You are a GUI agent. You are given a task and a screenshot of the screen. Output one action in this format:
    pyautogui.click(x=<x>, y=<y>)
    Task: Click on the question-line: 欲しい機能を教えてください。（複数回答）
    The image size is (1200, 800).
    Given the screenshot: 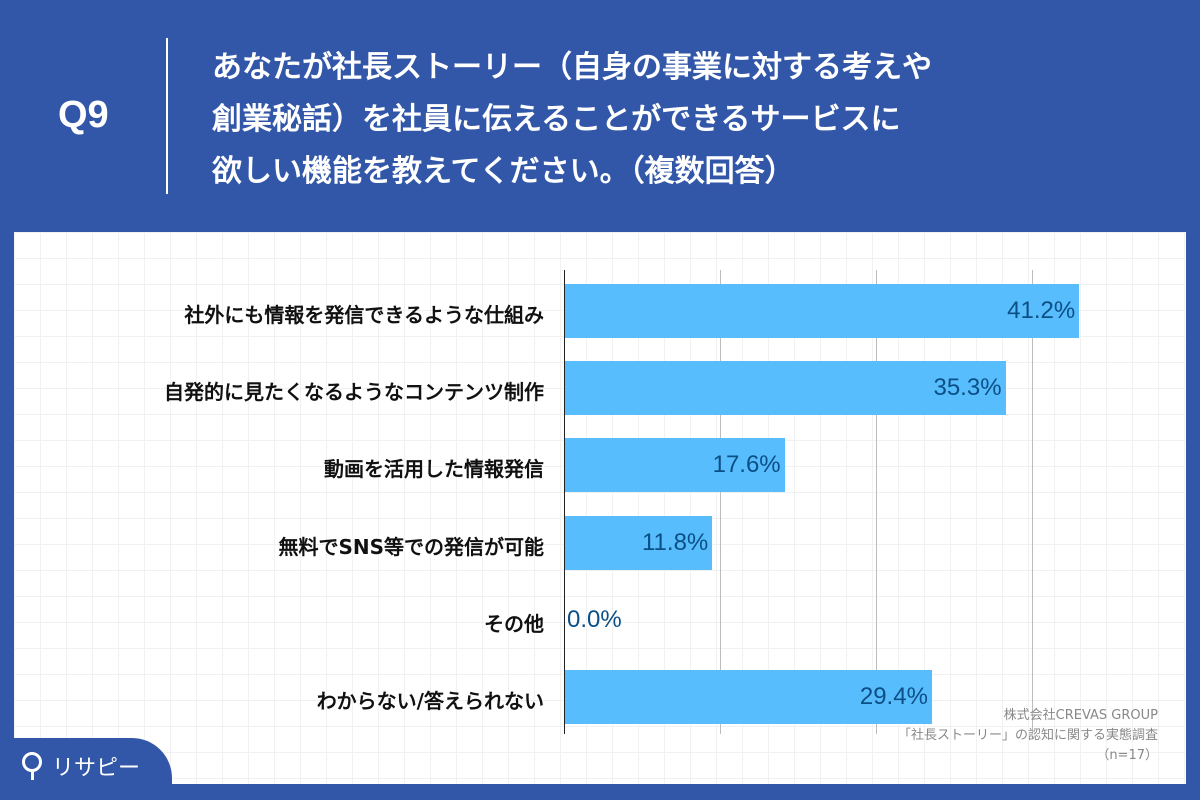 What is the action you would take?
    pyautogui.click(x=503, y=171)
    